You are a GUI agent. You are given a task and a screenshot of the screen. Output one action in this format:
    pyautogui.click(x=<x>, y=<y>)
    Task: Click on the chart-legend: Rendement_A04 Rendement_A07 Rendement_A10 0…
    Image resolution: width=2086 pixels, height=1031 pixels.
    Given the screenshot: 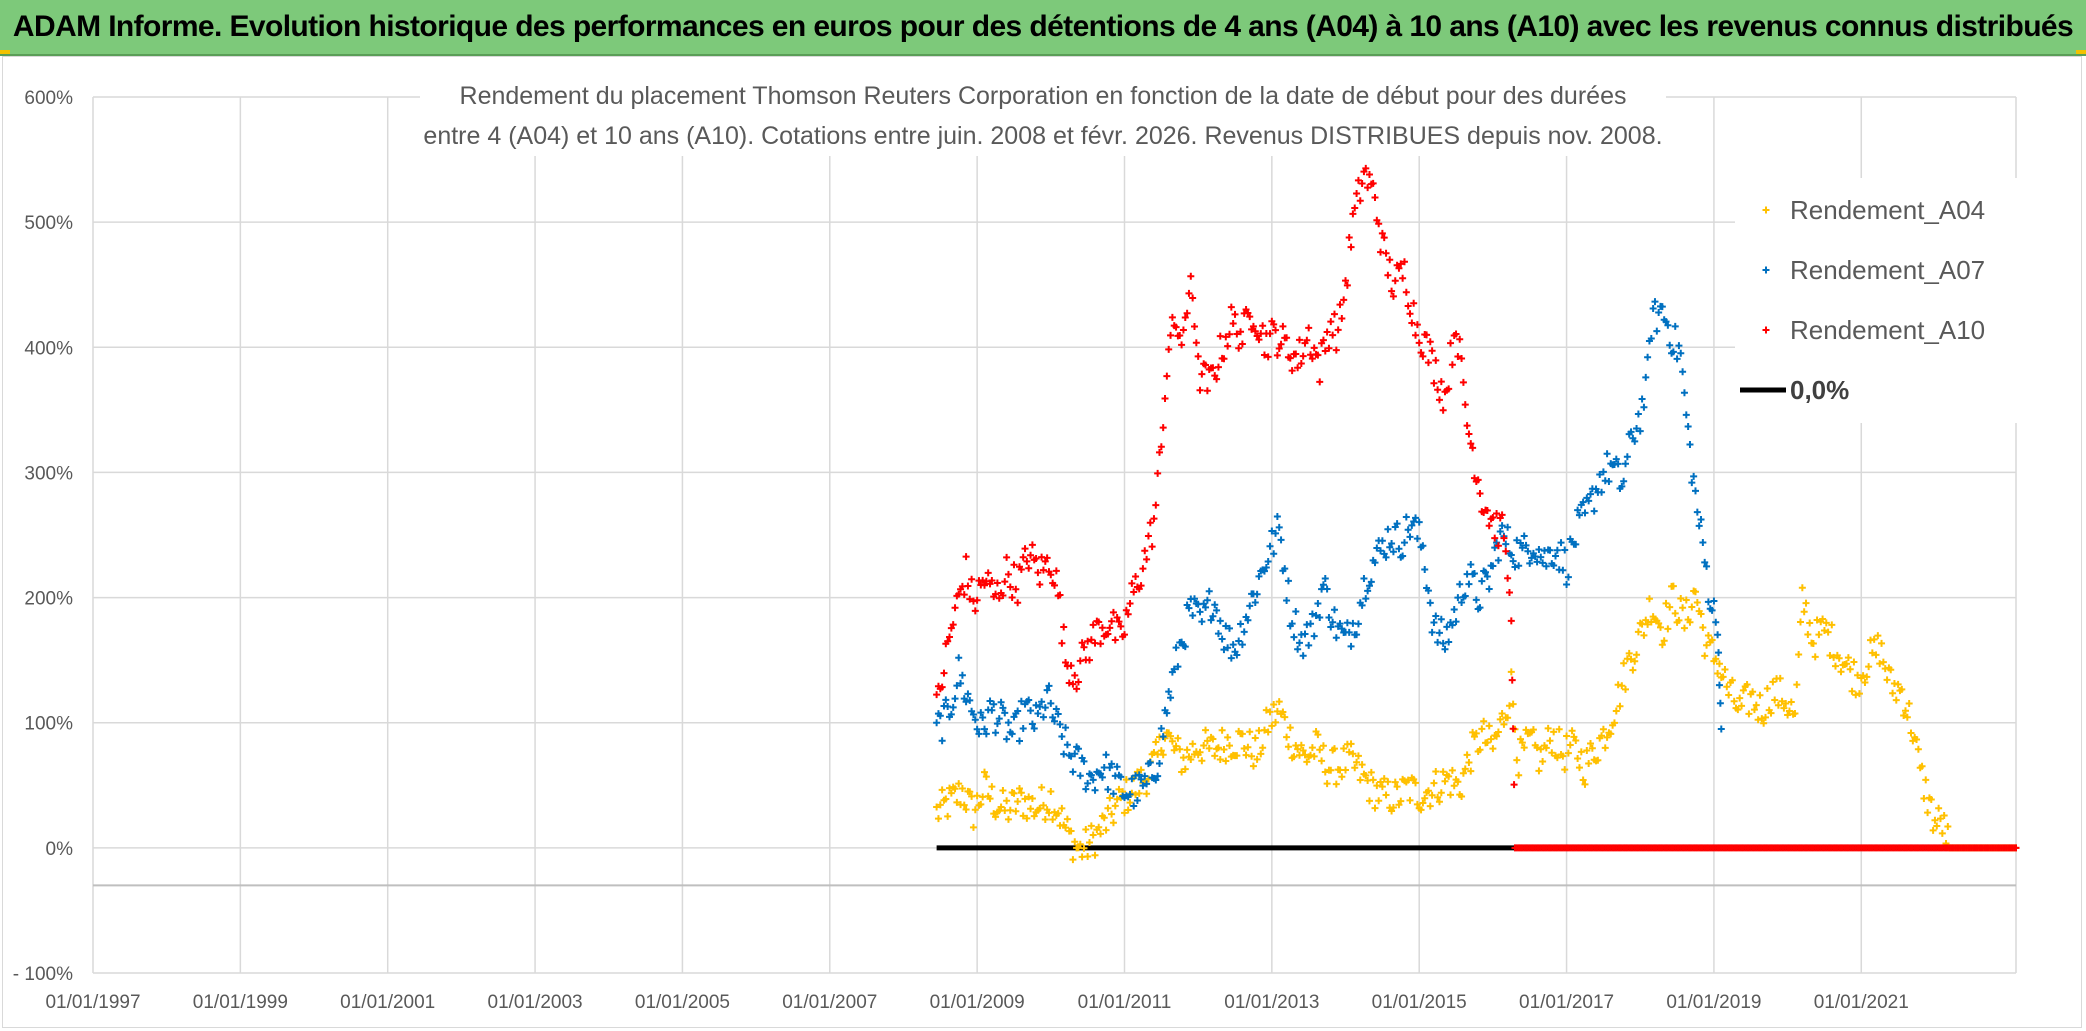 What is the action you would take?
    pyautogui.click(x=1880, y=300)
    